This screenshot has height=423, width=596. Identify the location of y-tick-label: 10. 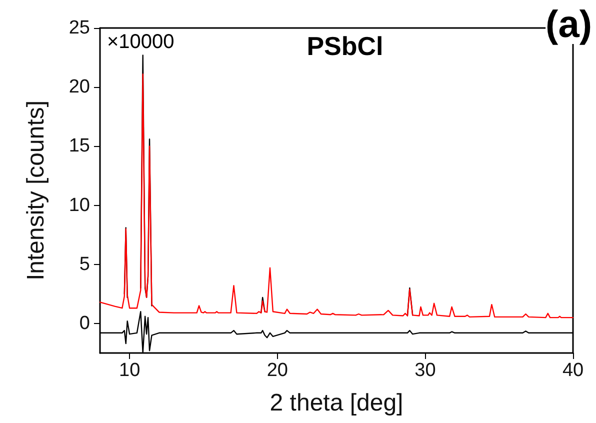
(79, 205).